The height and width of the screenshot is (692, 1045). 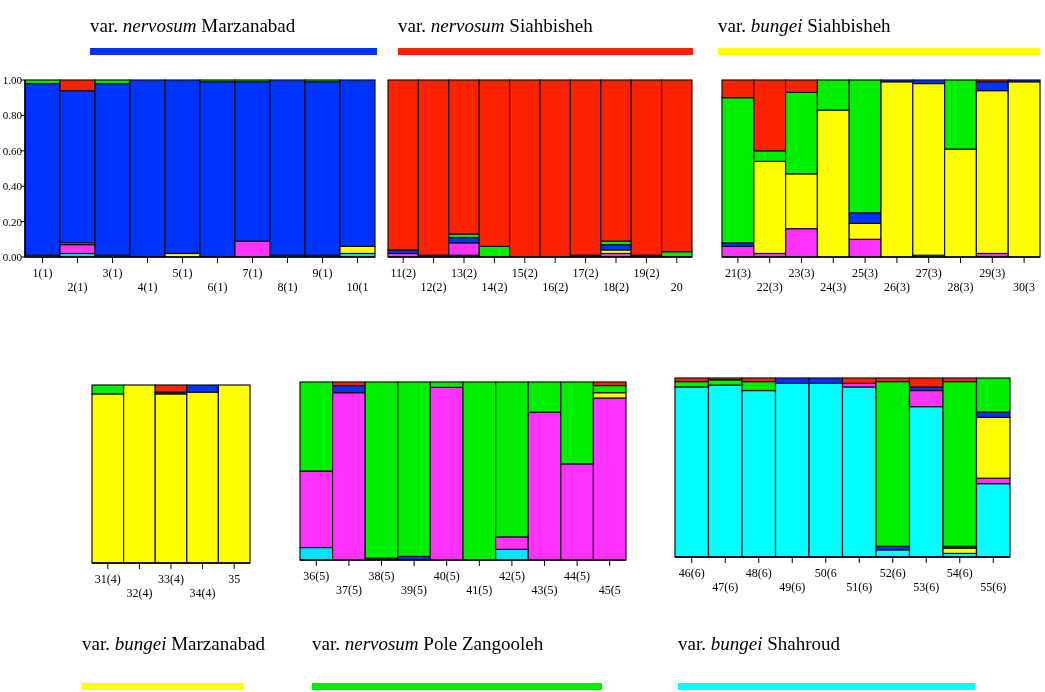 What do you see at coordinates (544, 590) in the screenshot?
I see `x-tick-label: 43(5)` at bounding box center [544, 590].